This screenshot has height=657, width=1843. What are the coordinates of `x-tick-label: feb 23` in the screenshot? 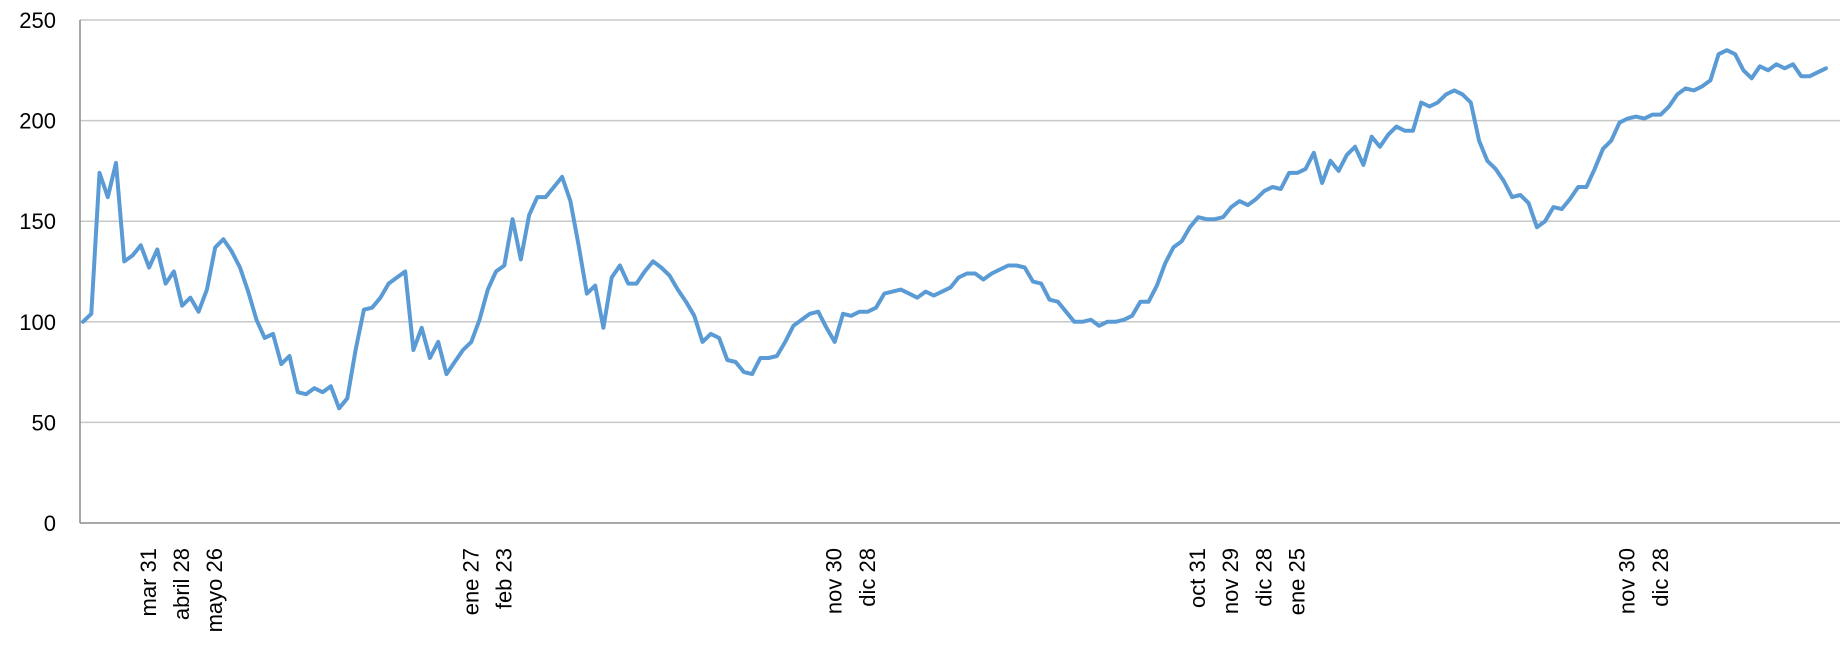 It's located at (503, 578).